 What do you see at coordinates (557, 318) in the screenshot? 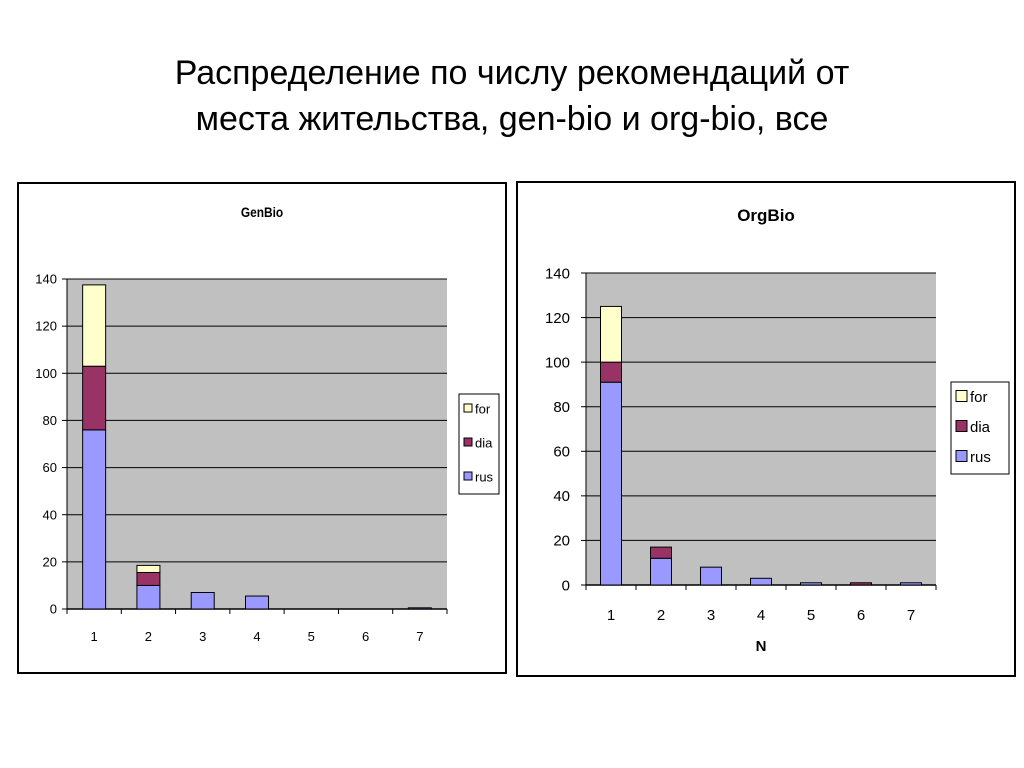
I see `orgbio-y-tick-label: 120` at bounding box center [557, 318].